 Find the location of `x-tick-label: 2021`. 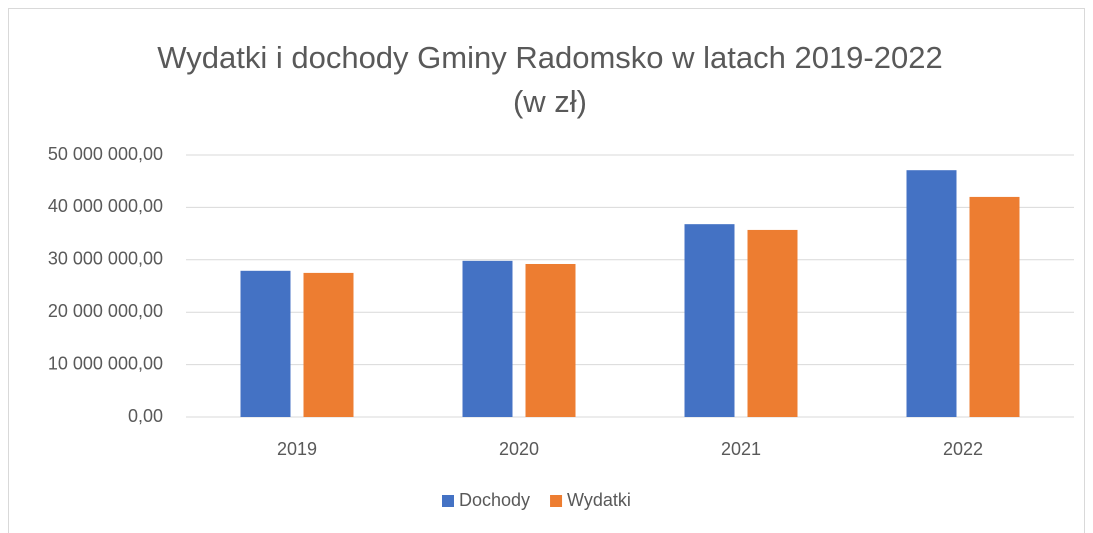

x-tick-label: 2021 is located at coordinates (741, 449).